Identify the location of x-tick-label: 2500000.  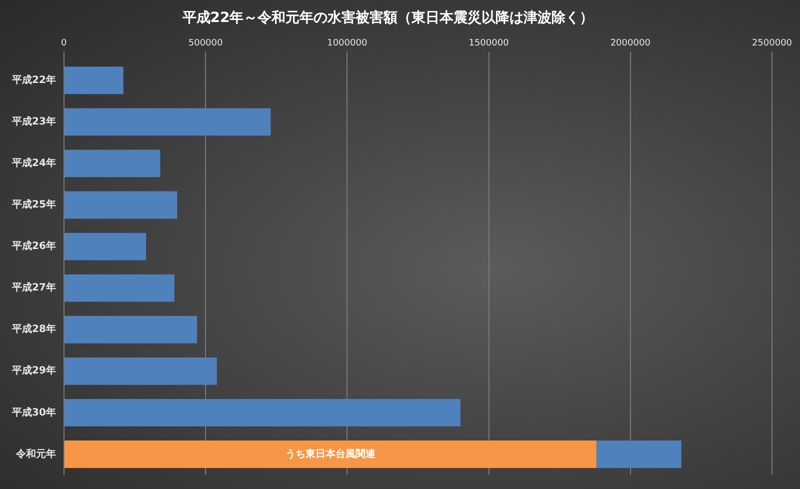
(772, 43).